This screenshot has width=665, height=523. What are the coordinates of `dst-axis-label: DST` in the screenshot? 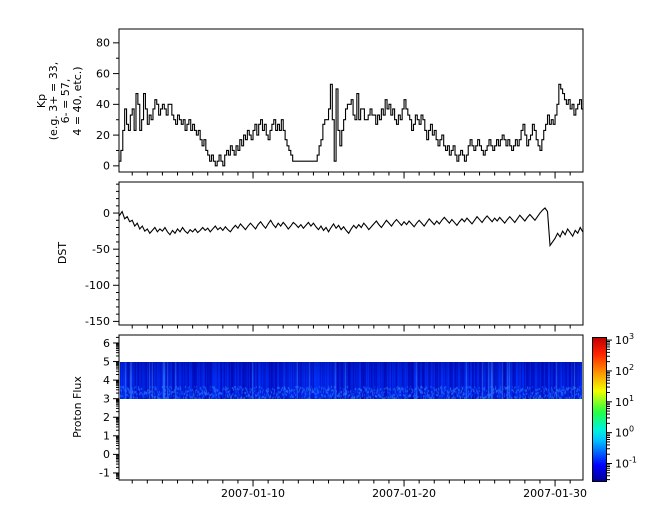 It's located at (62, 253).